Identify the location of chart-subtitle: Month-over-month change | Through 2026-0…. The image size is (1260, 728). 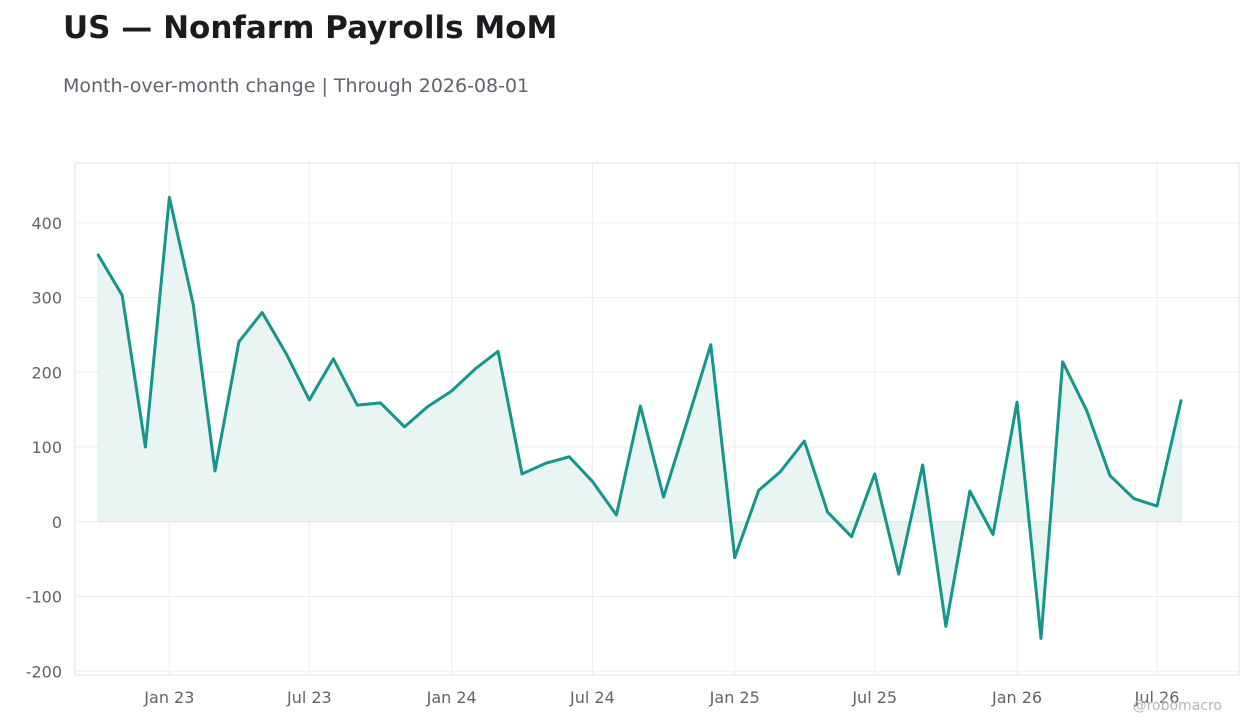
(296, 86).